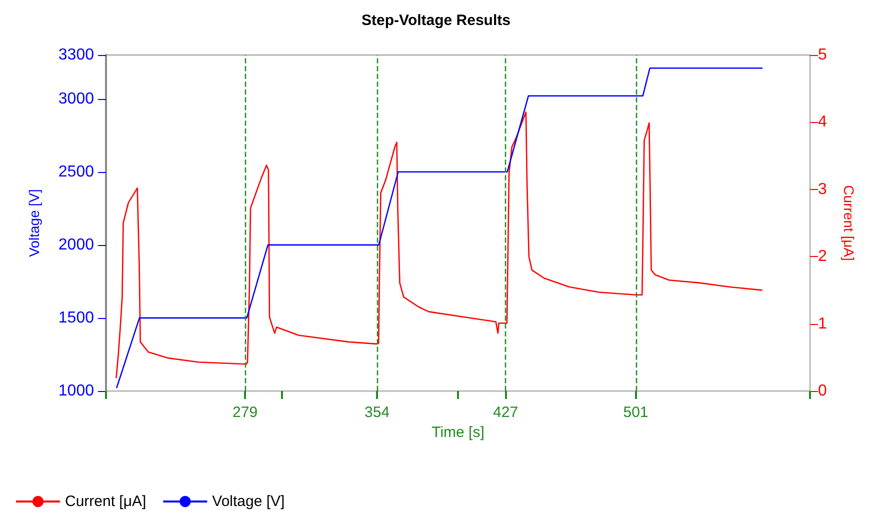 Image resolution: width=872 pixels, height=518 pixels. I want to click on legend-label: Current [μA], so click(105, 501).